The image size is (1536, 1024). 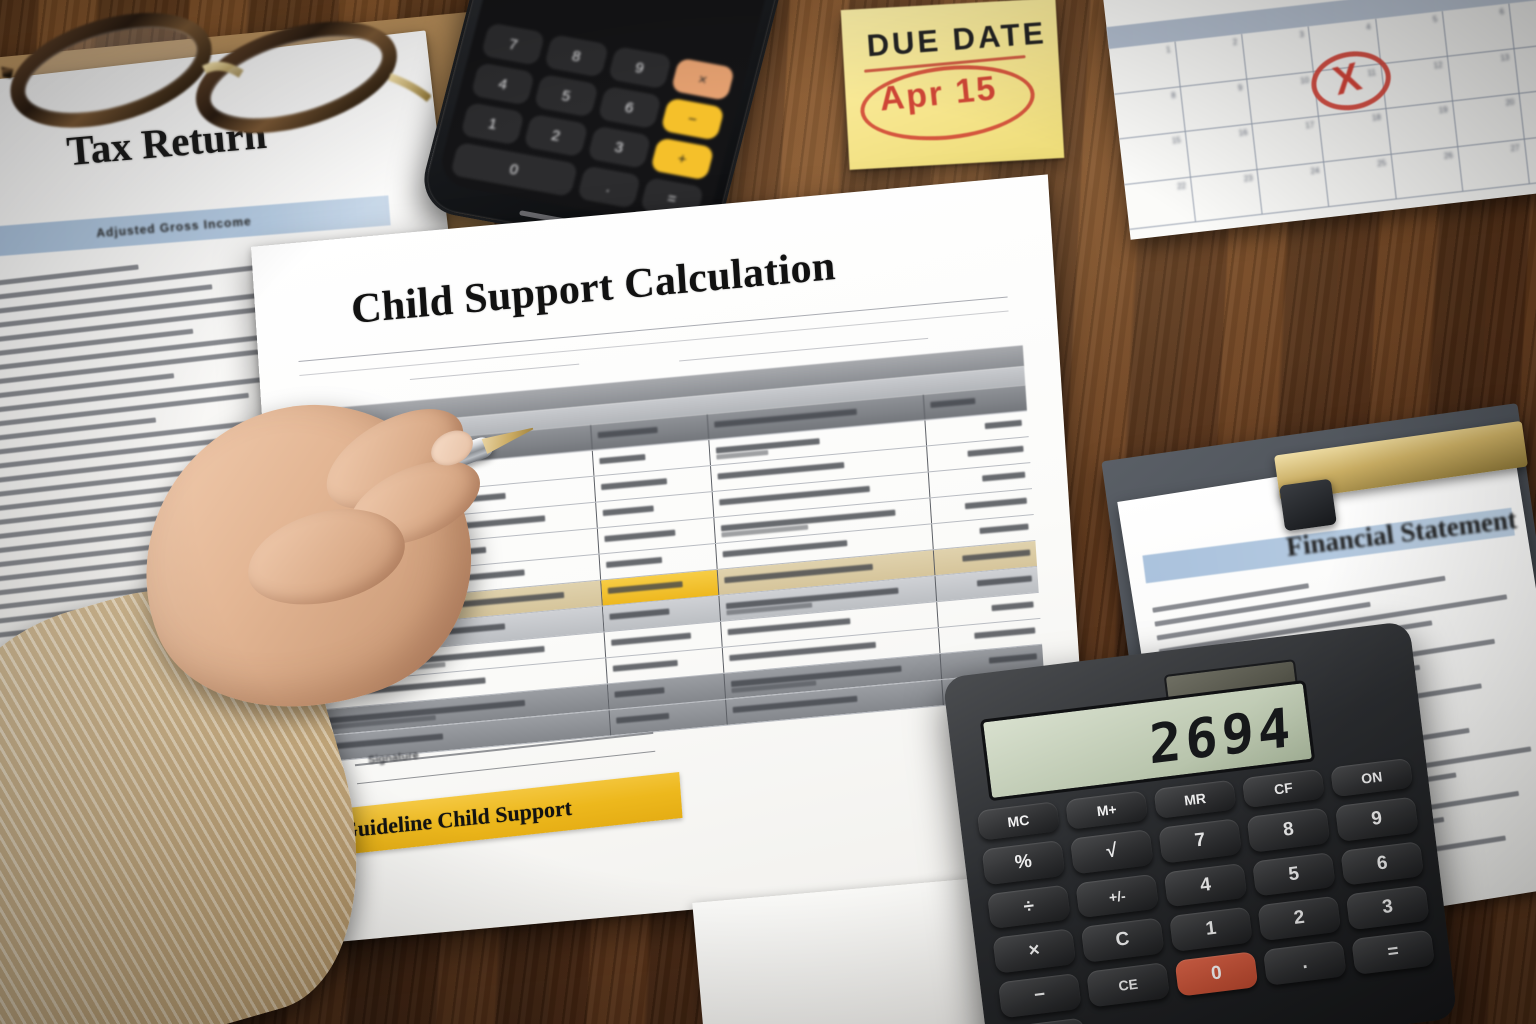 What do you see at coordinates (629, 107) in the screenshot?
I see `phone-key: 6` at bounding box center [629, 107].